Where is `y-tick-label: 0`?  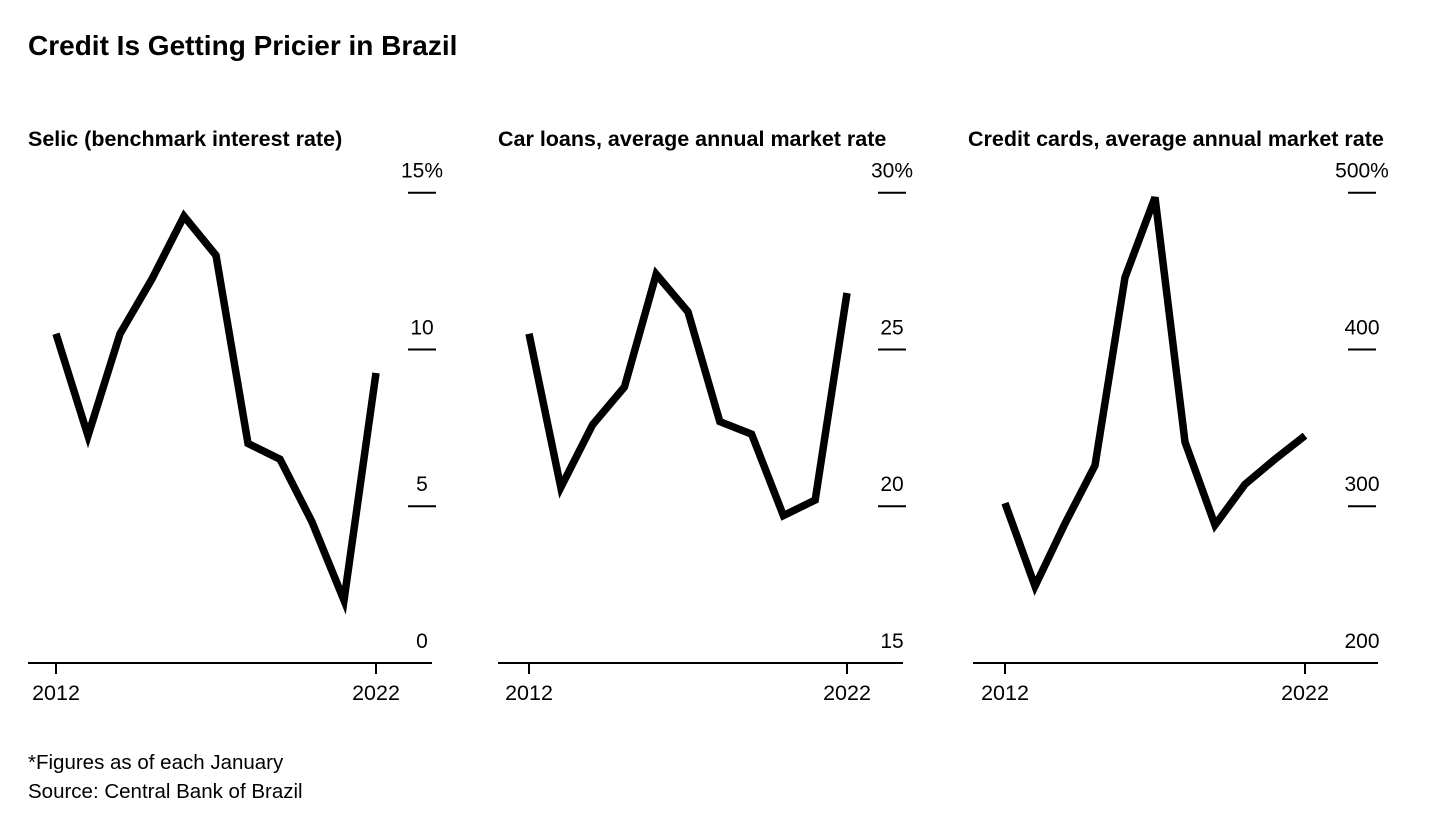 y-tick-label: 0 is located at coordinates (422, 641).